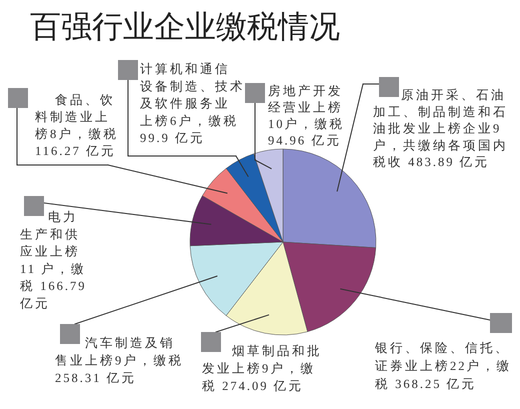 The image size is (520, 409). What do you see at coordinates (185, 27) in the screenshot?
I see `chart-title: 百强行业企业缴税情况` at bounding box center [185, 27].